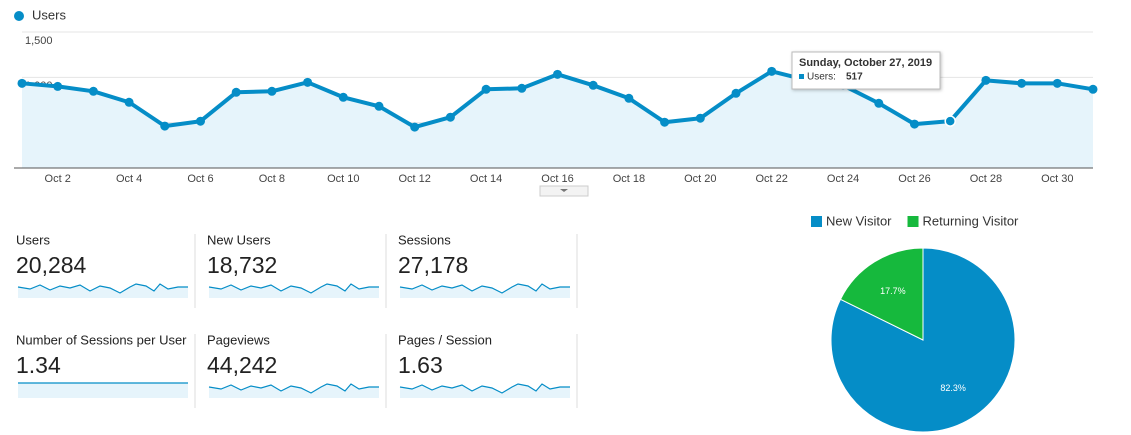  I want to click on metric-name: Users, so click(33, 239).